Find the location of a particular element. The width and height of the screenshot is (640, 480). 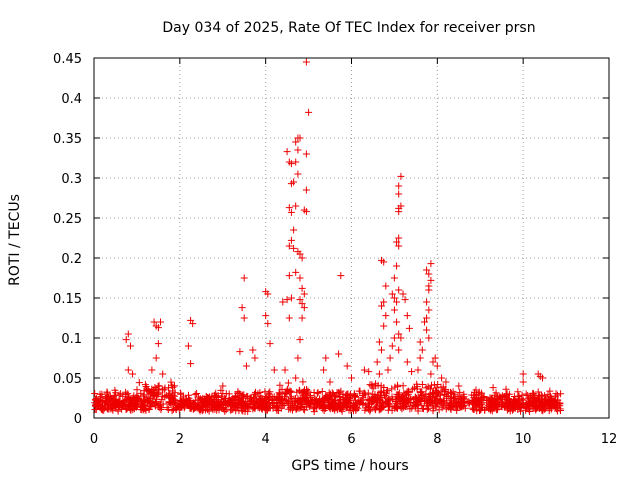

x-tick-label: 4 is located at coordinates (266, 439).